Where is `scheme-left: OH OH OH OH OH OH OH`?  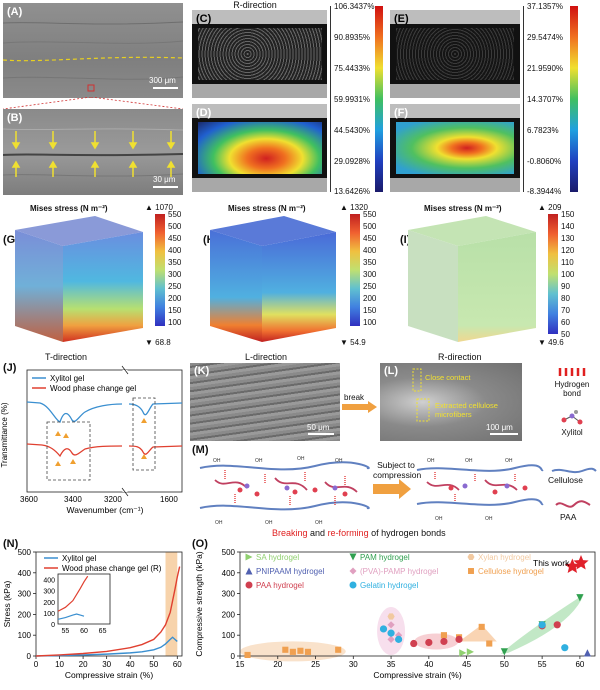
scheme-left: OH OH OH OH OH OH OH is located at coordinates (284, 491).